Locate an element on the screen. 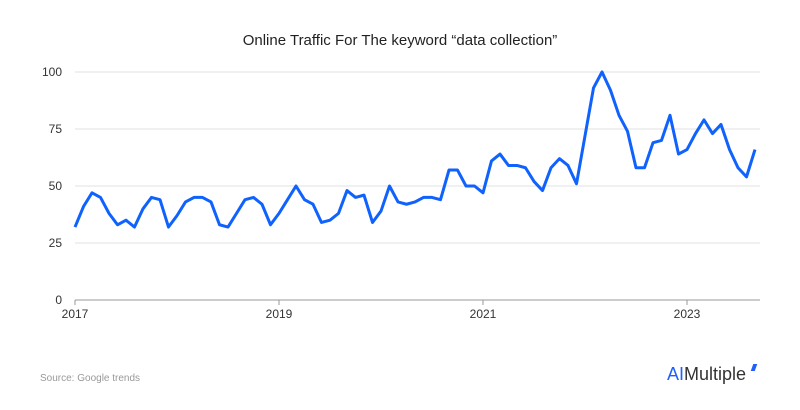  x-tick-label: 2019 is located at coordinates (279, 314).